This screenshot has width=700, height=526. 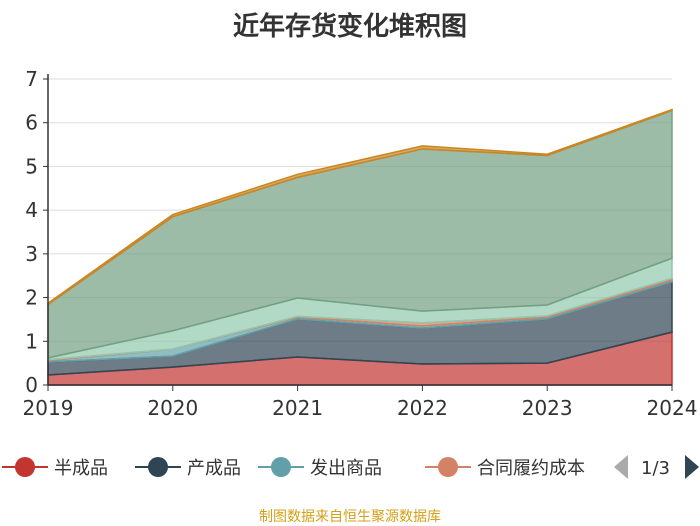 What do you see at coordinates (297, 408) in the screenshot?
I see `x-tick-label: 2021` at bounding box center [297, 408].